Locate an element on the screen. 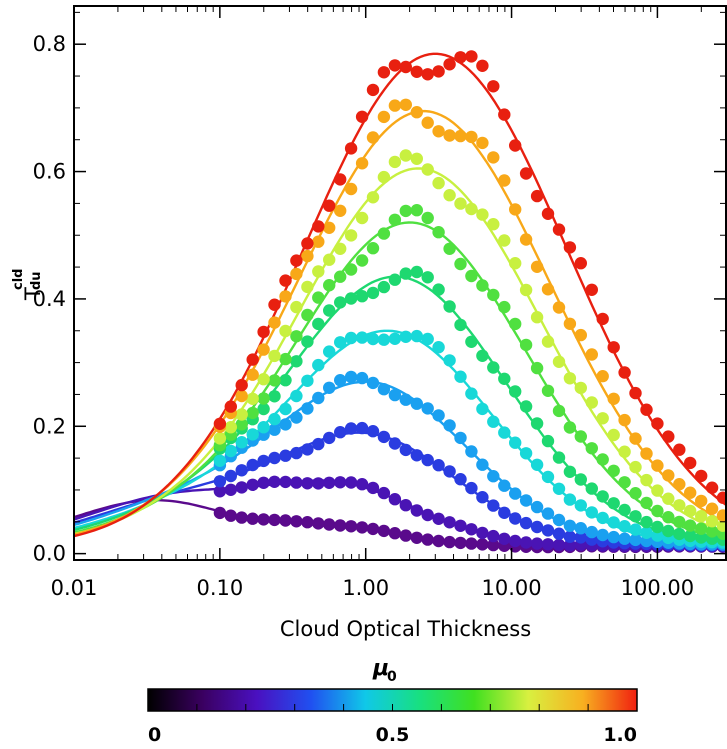 The image size is (727, 749). colorbar-tick-label: 0.5 is located at coordinates (393, 735).